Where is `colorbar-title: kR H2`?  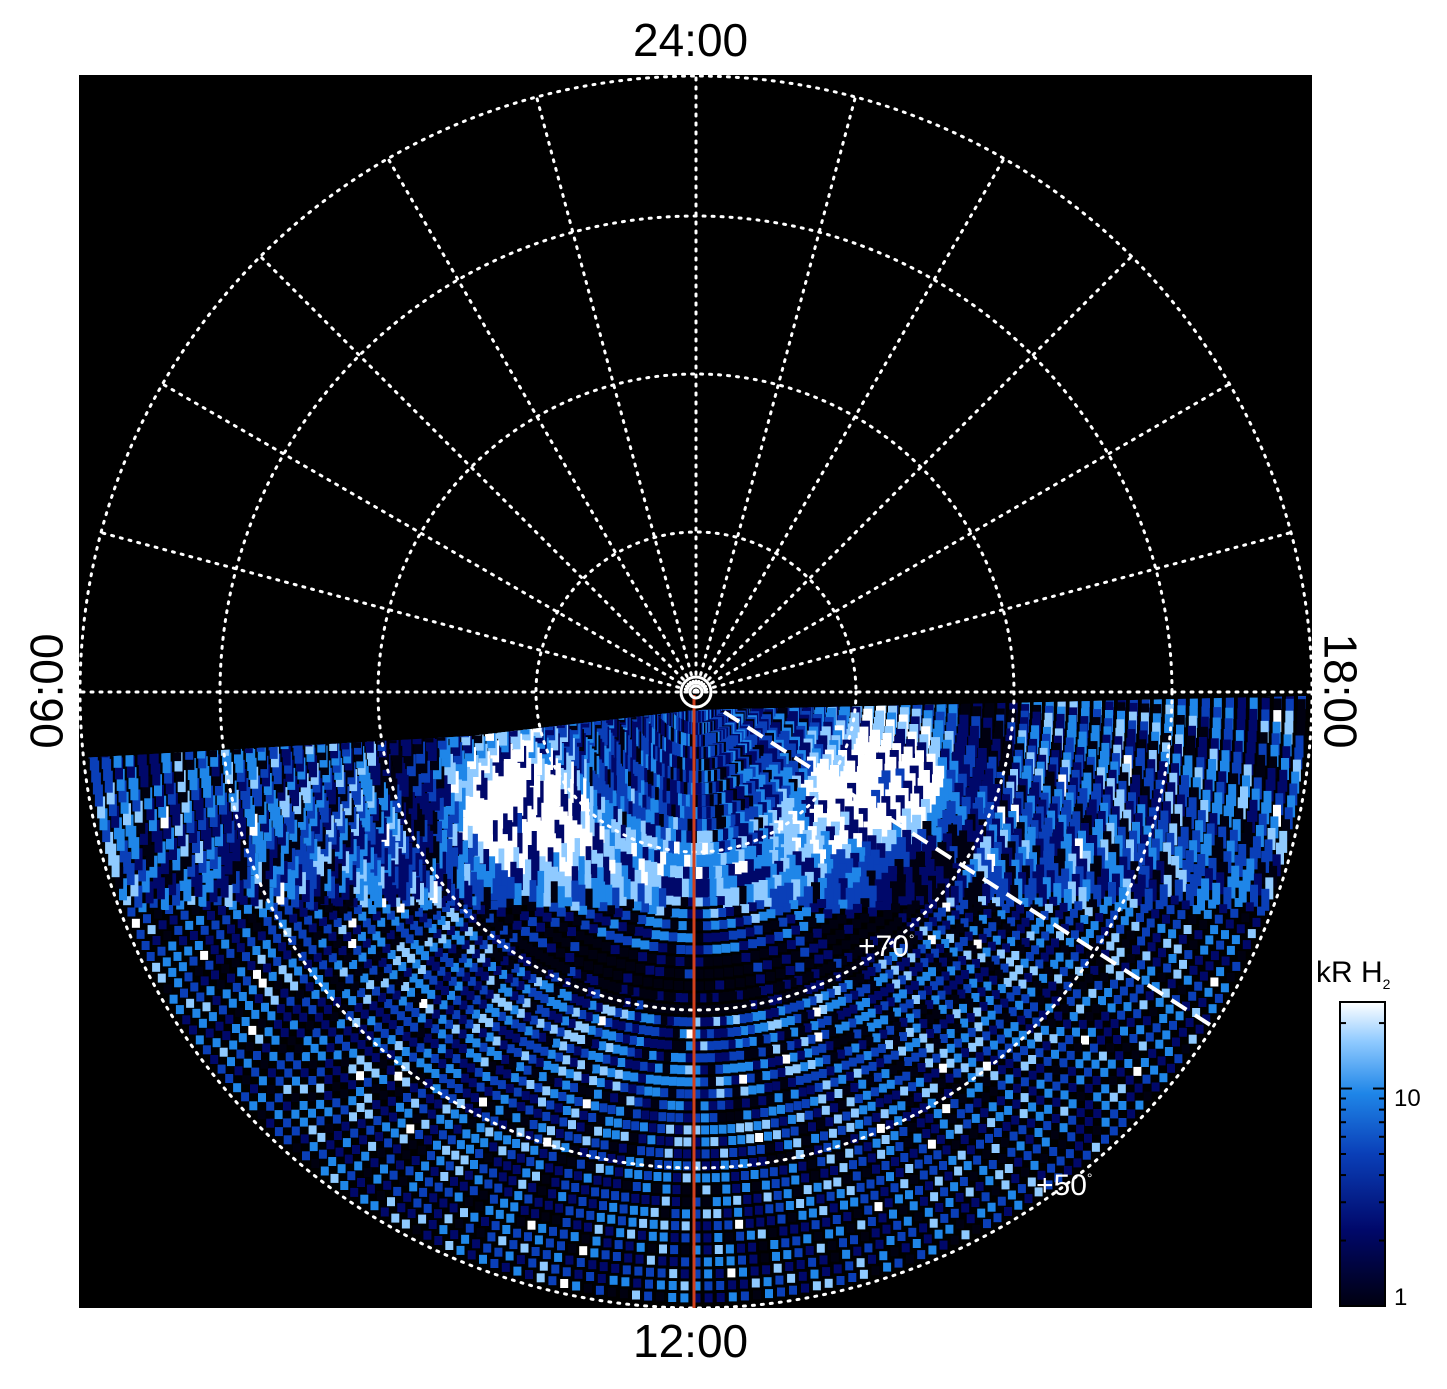 colorbar-title: kR H2 is located at coordinates (1353, 974).